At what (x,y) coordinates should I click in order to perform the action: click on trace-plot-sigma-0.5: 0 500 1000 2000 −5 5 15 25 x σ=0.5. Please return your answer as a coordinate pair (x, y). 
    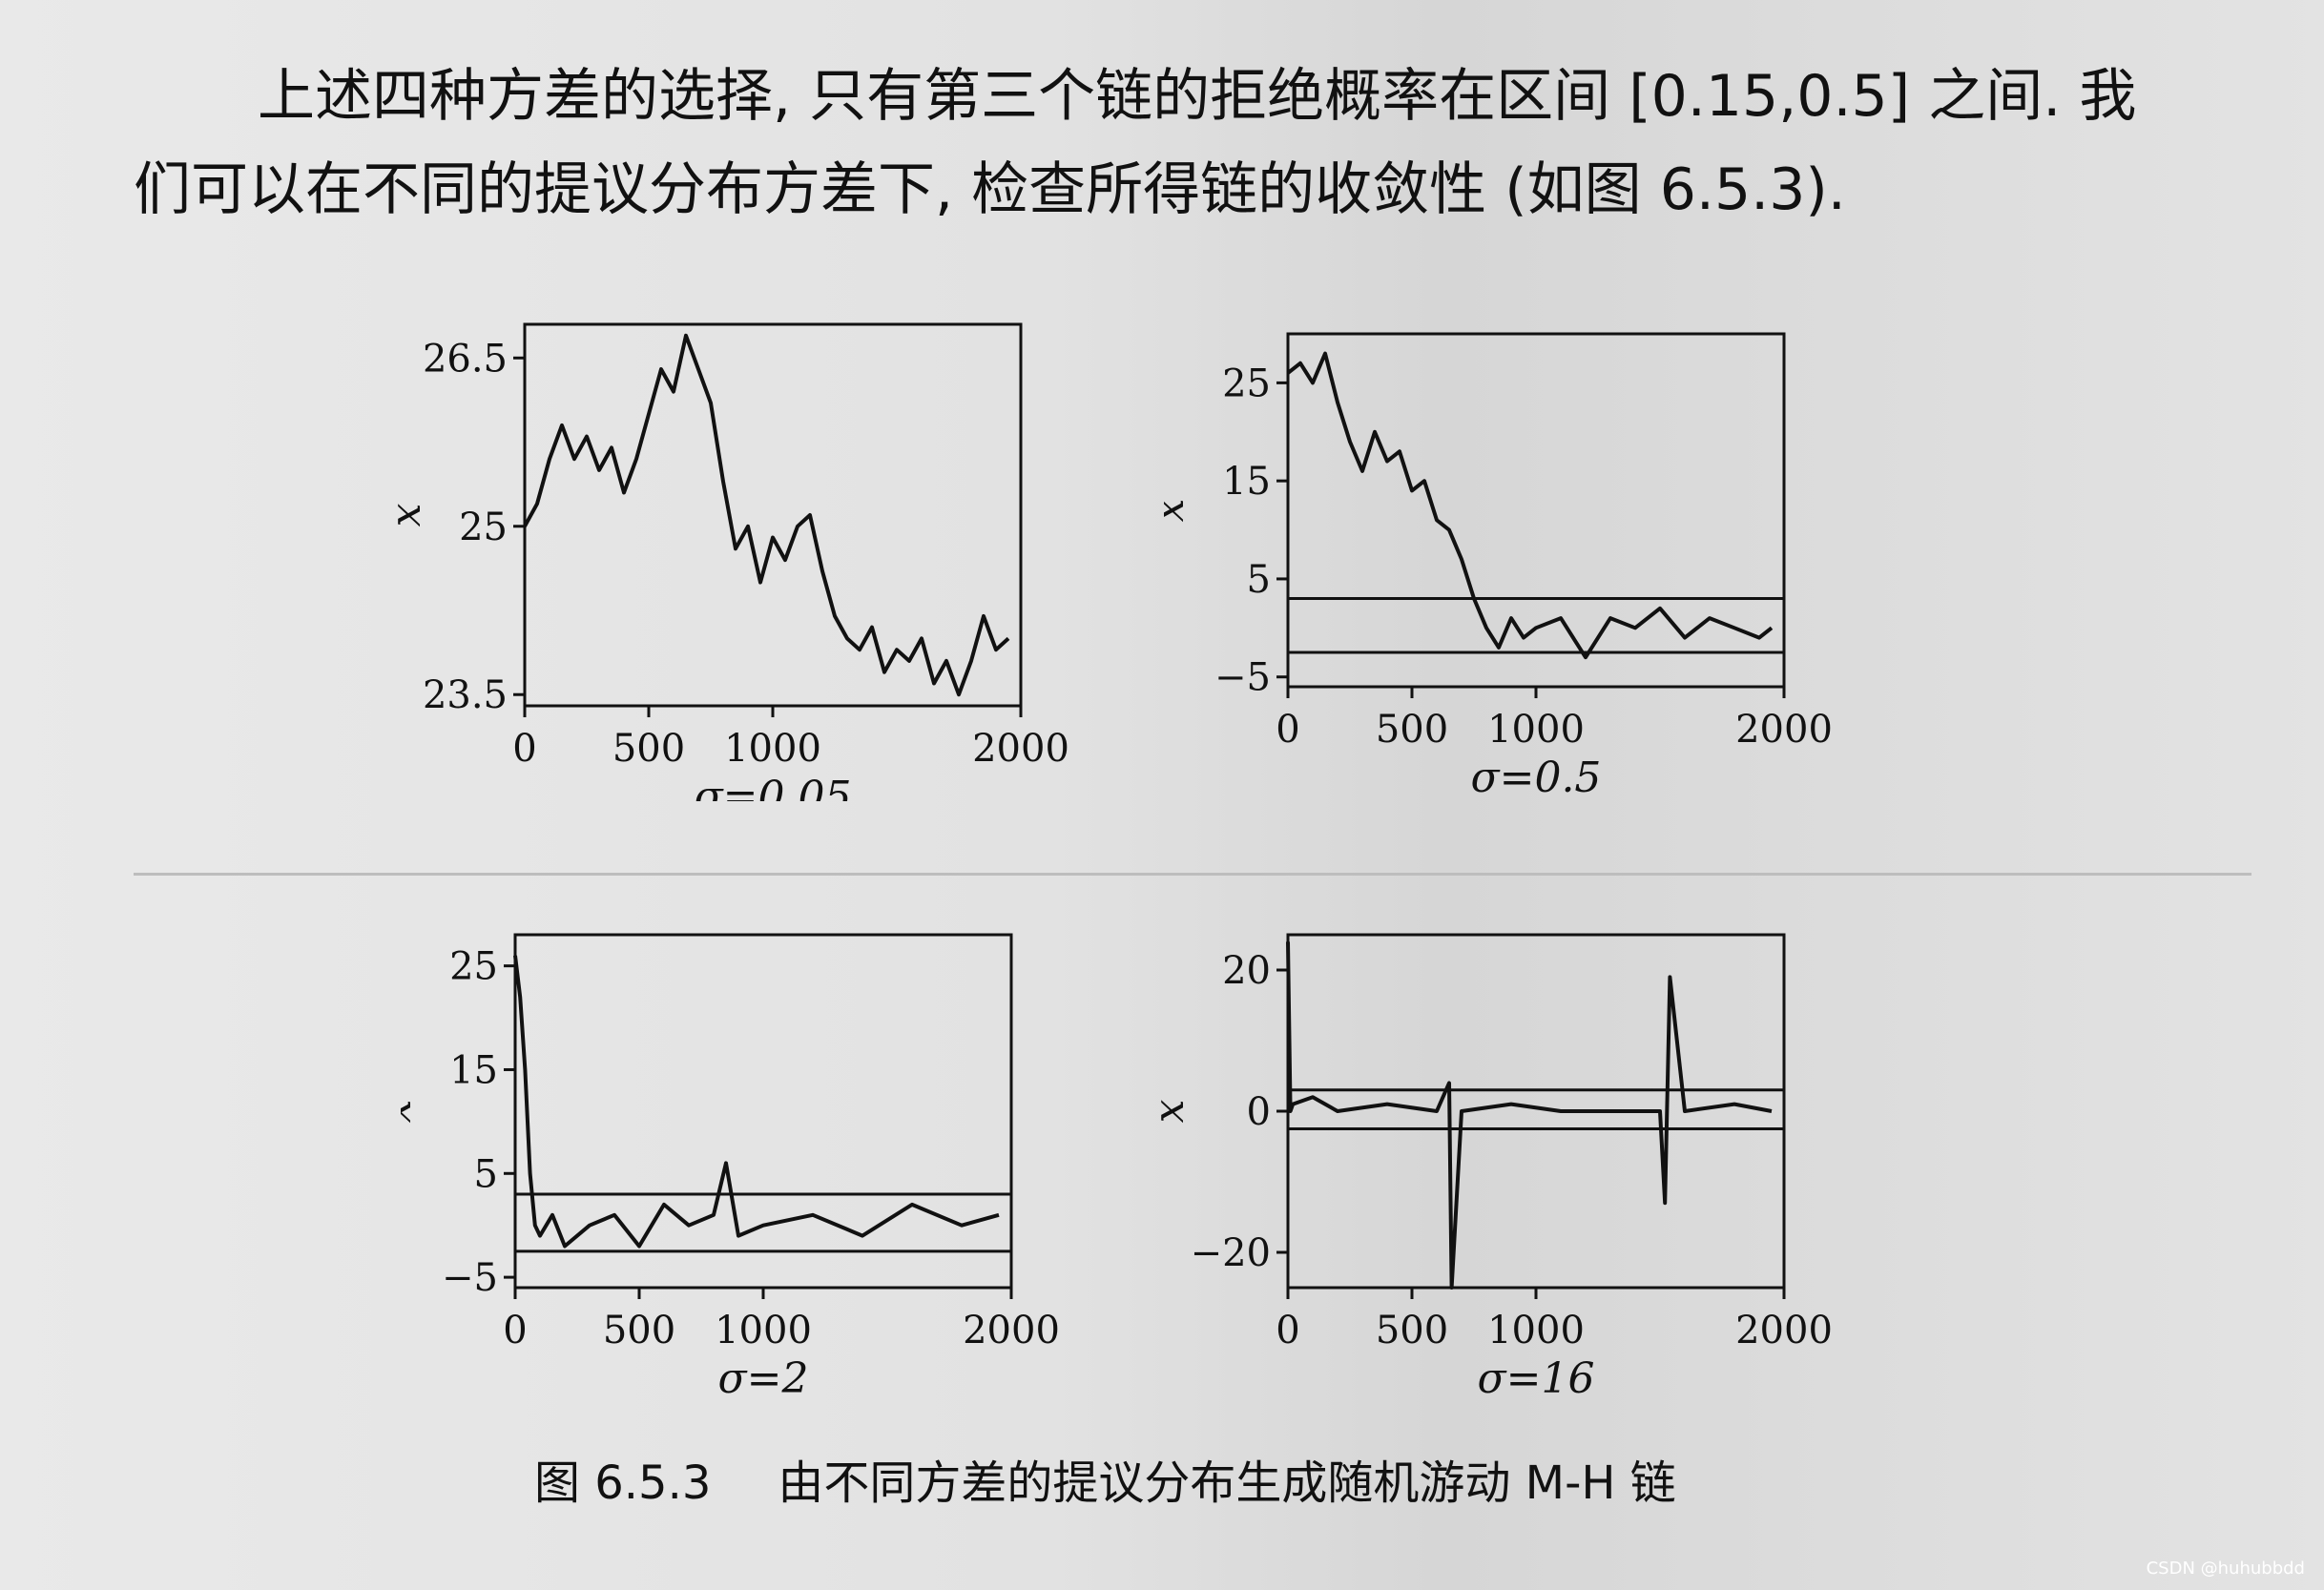
    Looking at the image, I should click on (1498, 566).